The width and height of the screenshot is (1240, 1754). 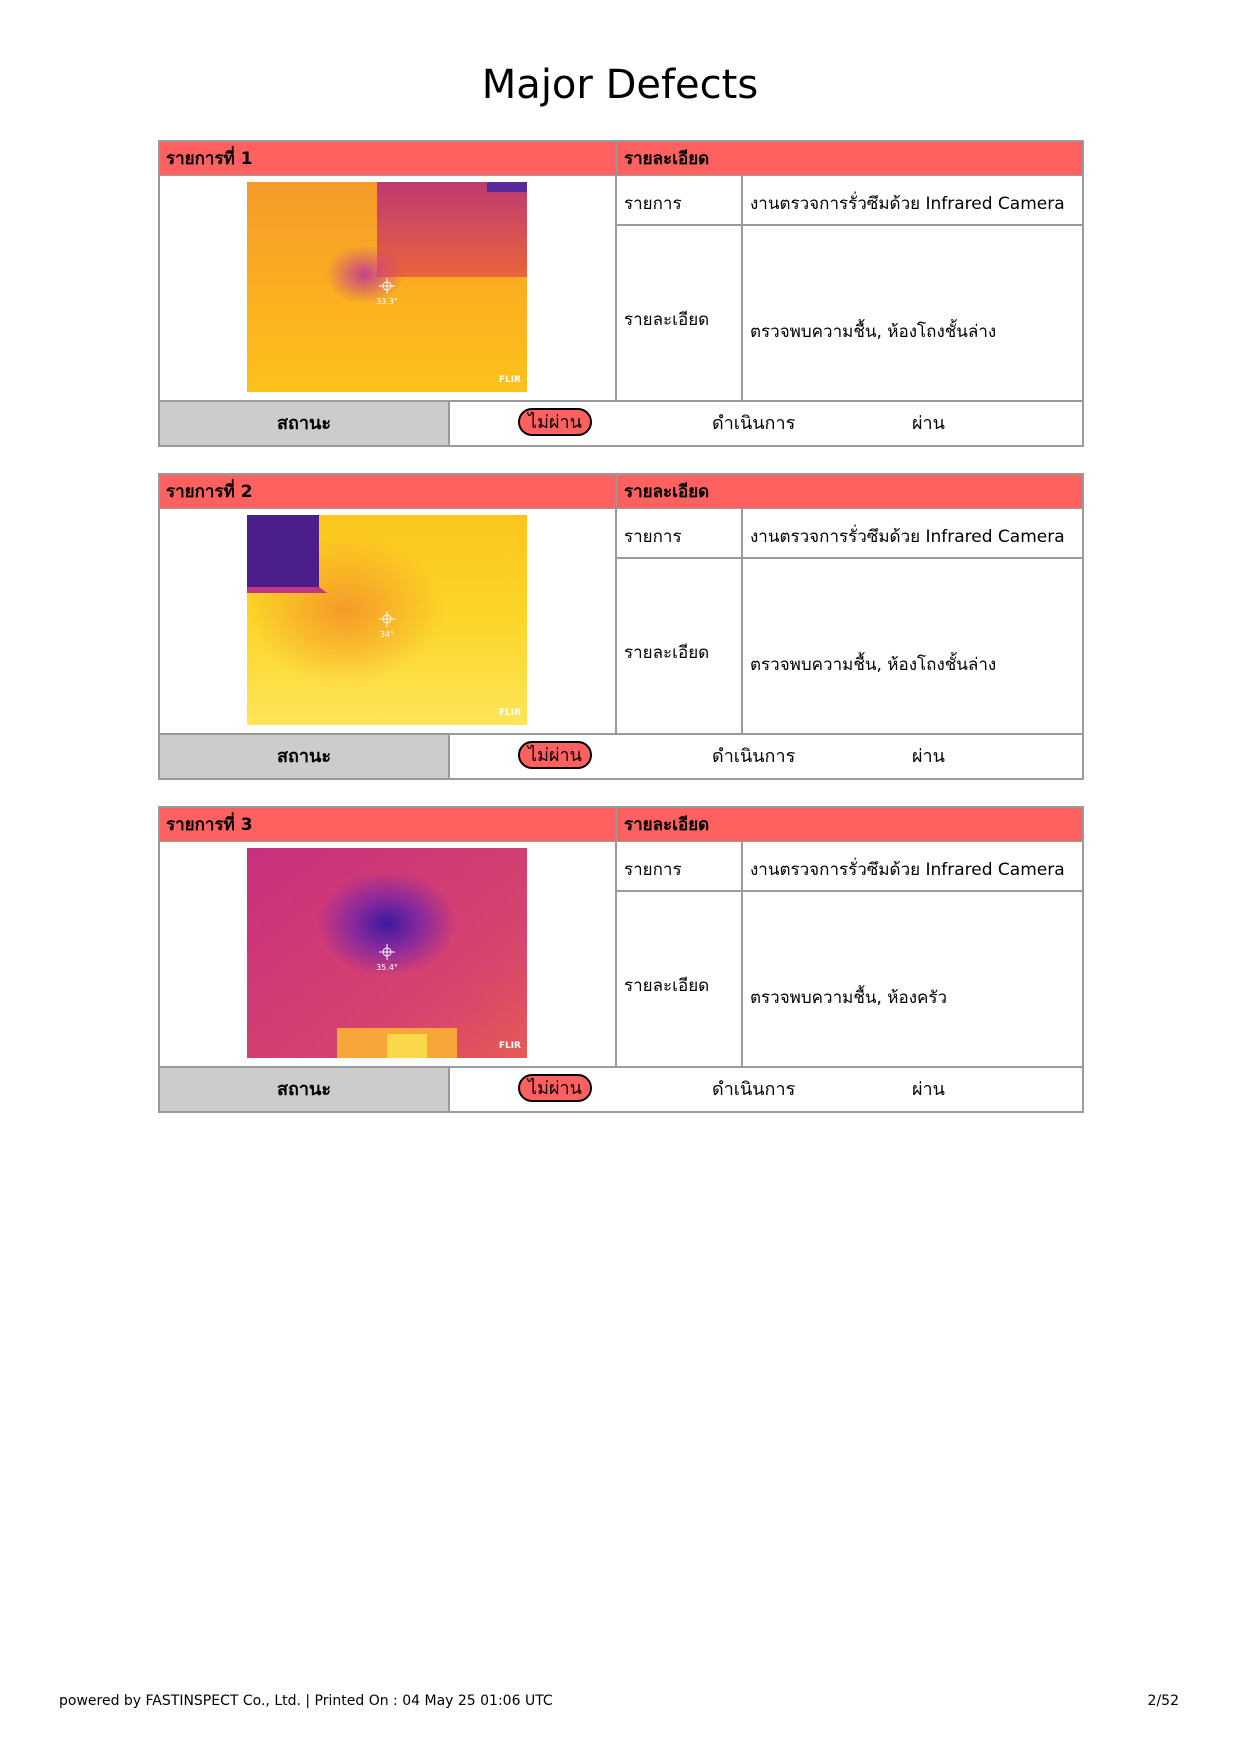 I want to click on photo-cell: 33.3° FLIR, so click(x=388, y=289).